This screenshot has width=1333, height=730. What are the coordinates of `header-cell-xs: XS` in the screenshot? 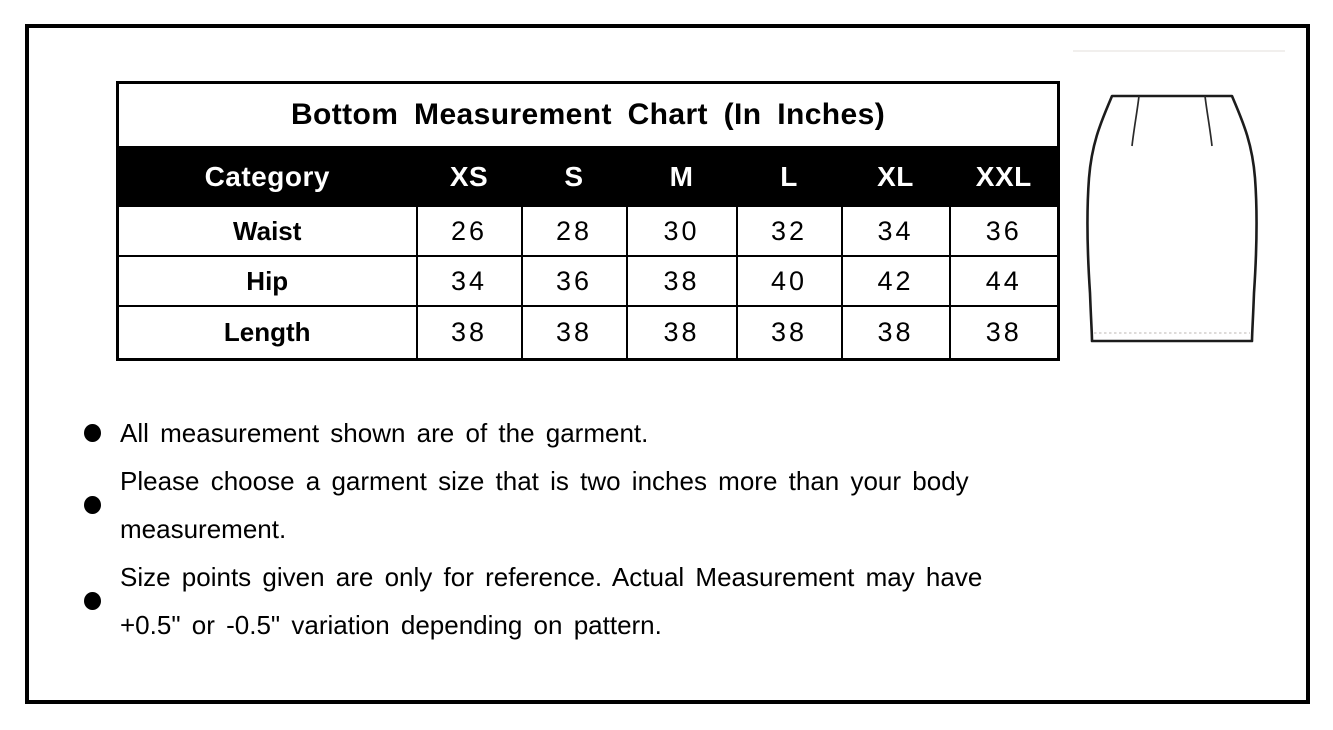 It's located at (469, 176).